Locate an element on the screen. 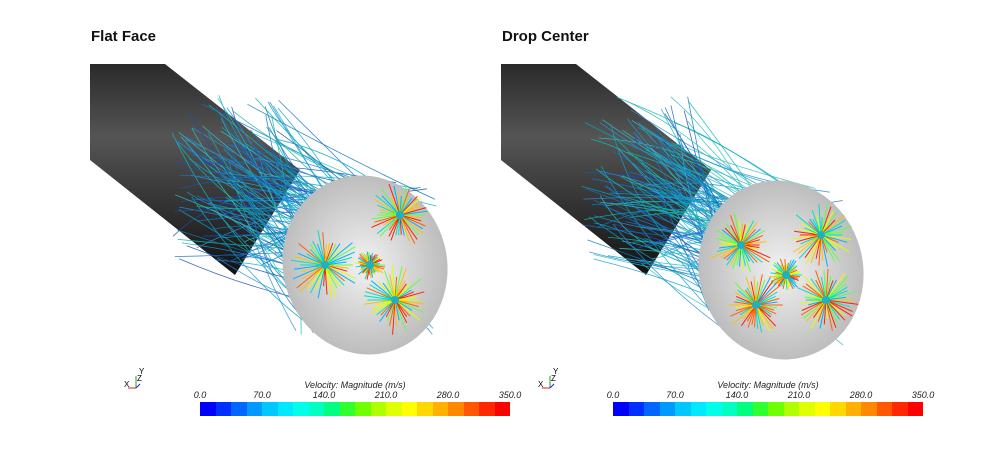 This screenshot has width=991, height=455. legend-tick-label: 210.0 is located at coordinates (799, 395).